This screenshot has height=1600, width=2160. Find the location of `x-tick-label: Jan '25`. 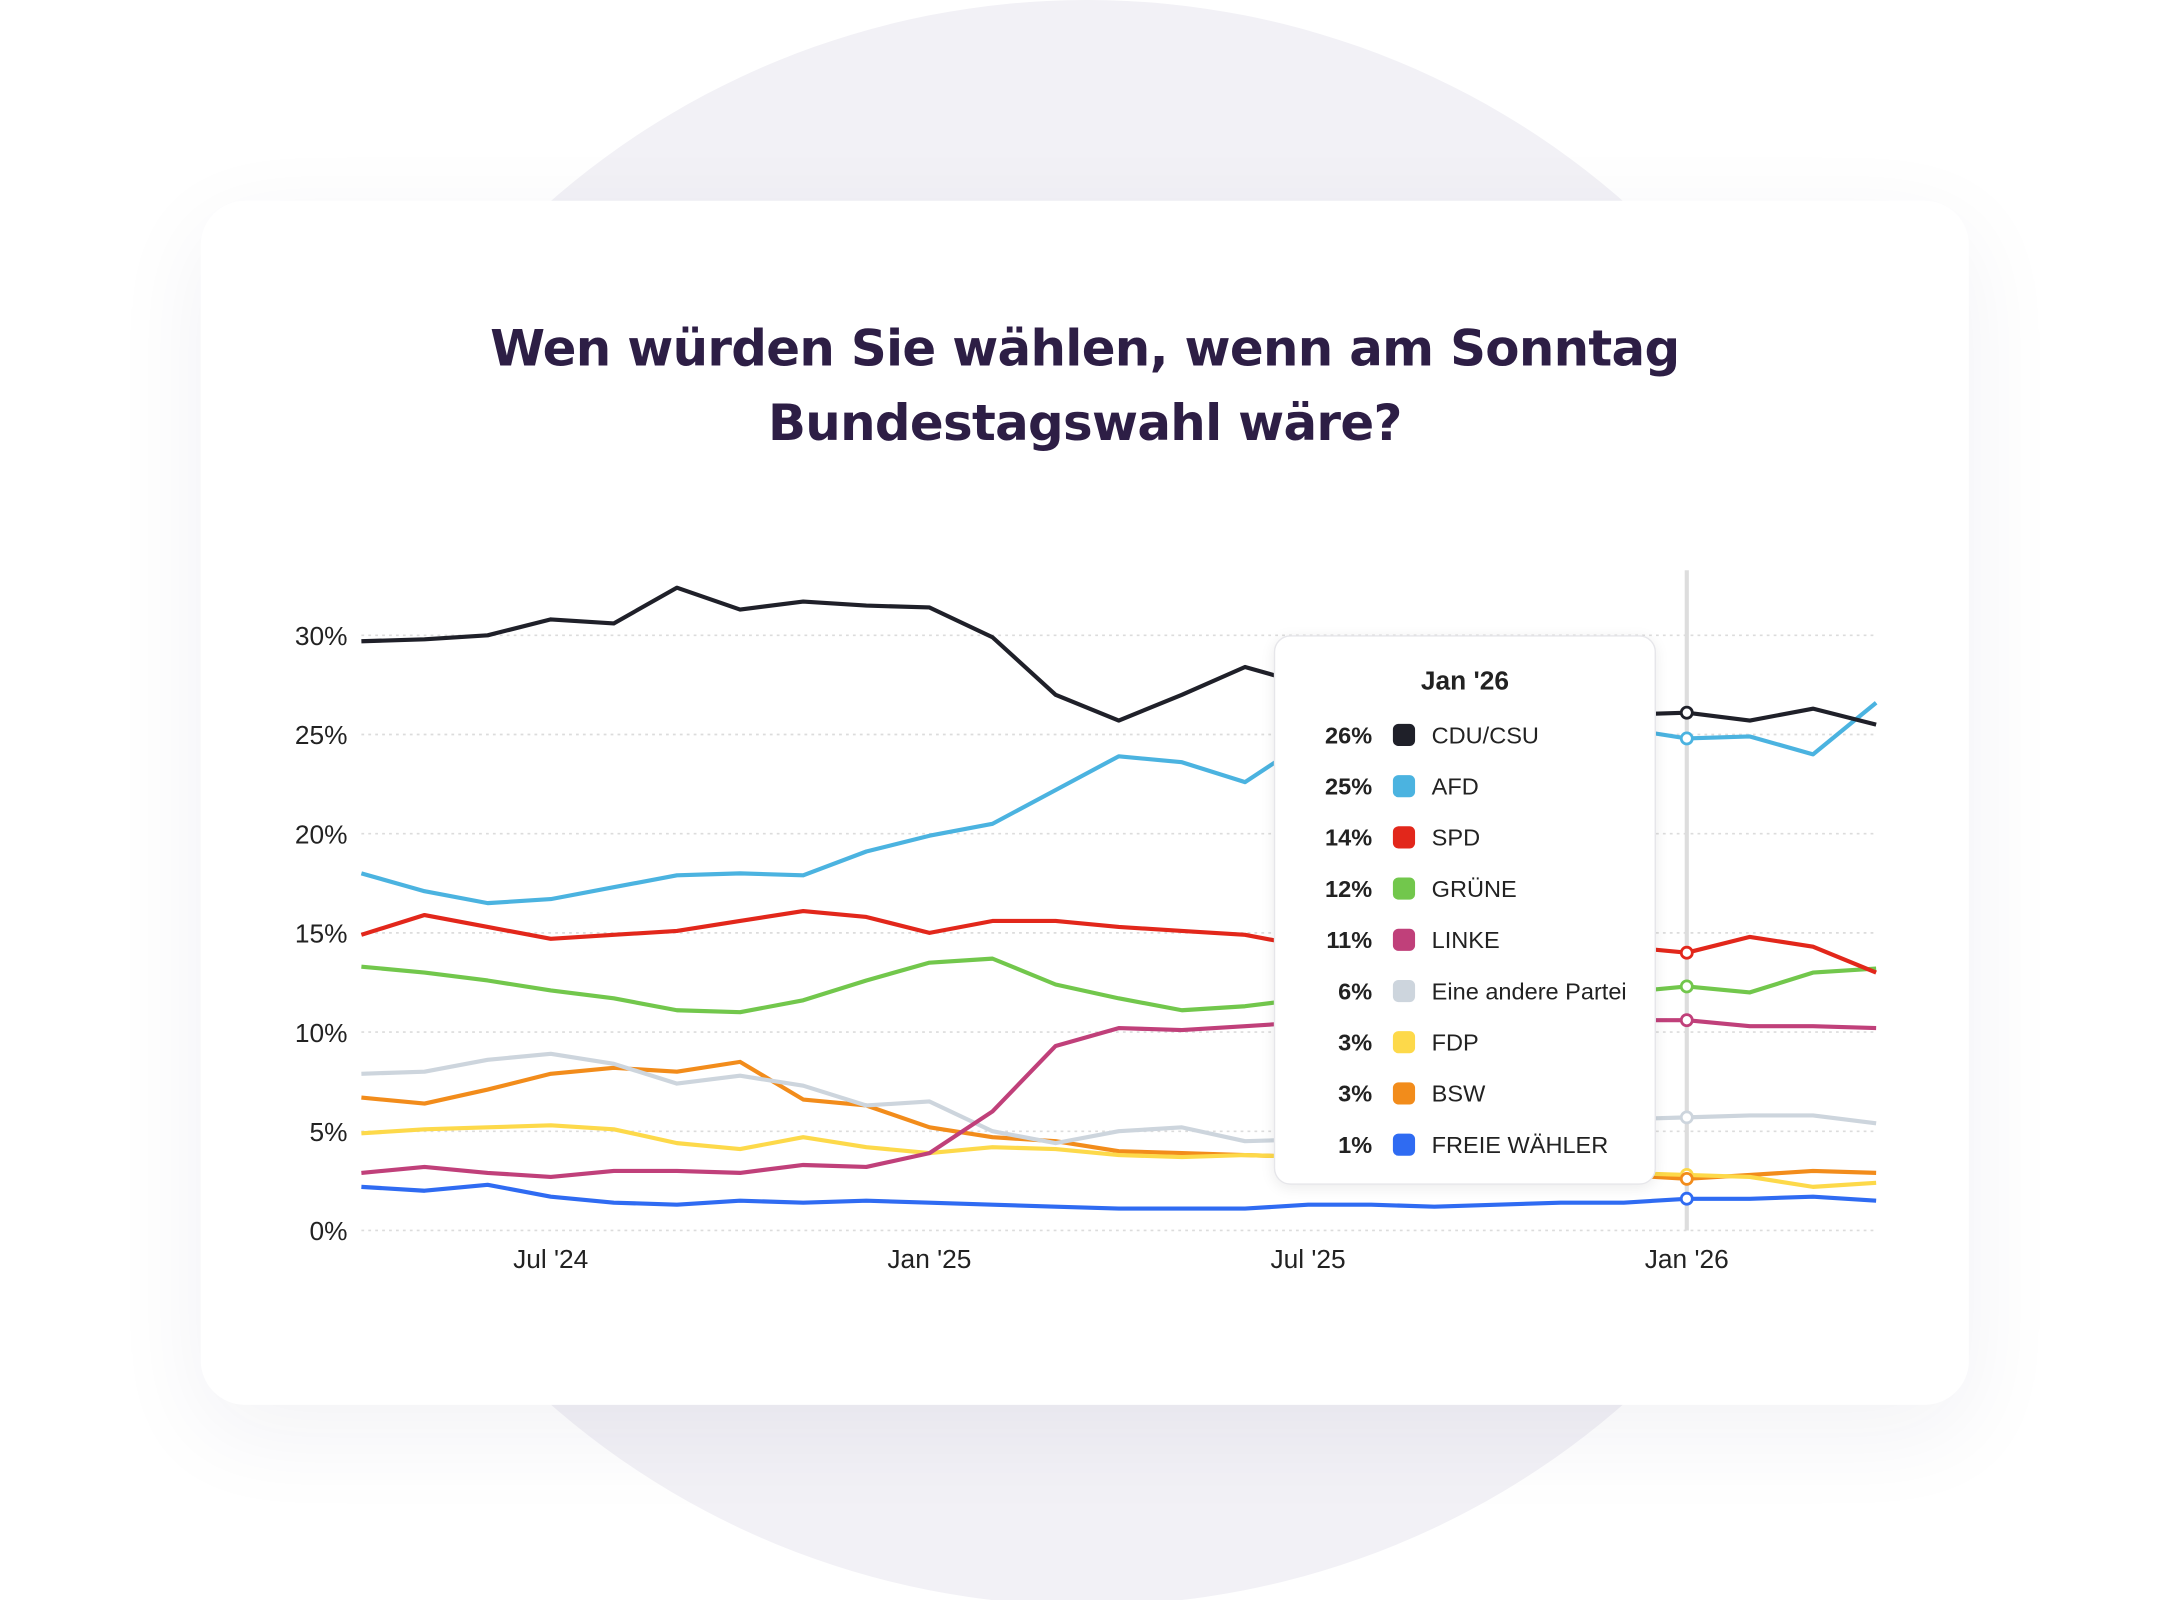

x-tick-label: Jan '25 is located at coordinates (929, 1259).